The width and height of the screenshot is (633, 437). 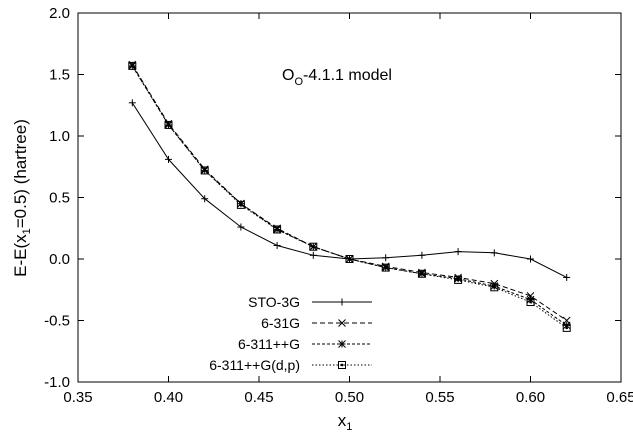 I want to click on x-axis-title-sub: 1, so click(x=349, y=427).